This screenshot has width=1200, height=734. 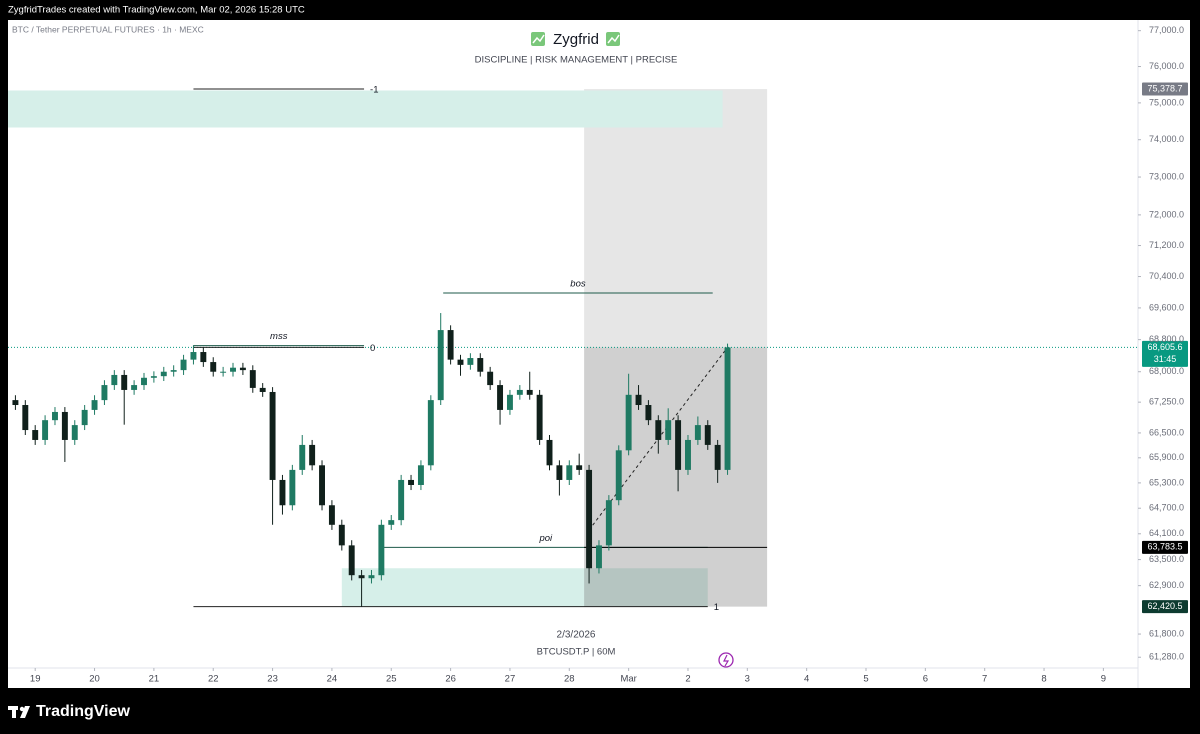 I want to click on x-tick-label: 3, so click(x=747, y=679).